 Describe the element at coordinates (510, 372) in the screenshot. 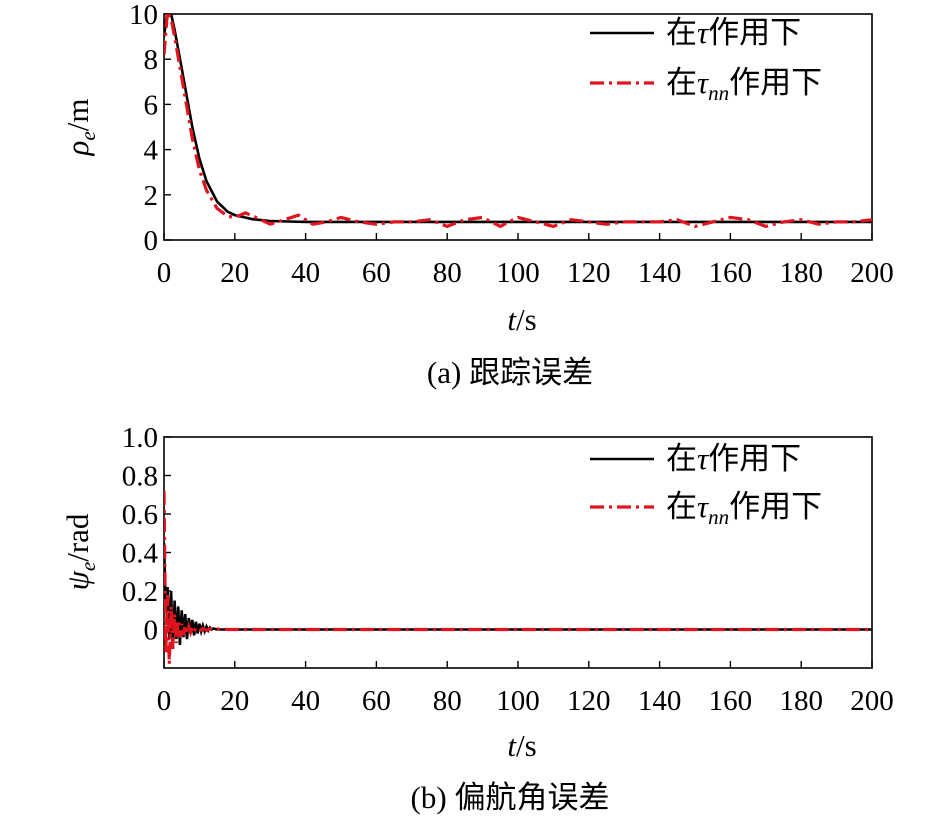

I see `panel-caption: (a) 跟踪误差` at that location.